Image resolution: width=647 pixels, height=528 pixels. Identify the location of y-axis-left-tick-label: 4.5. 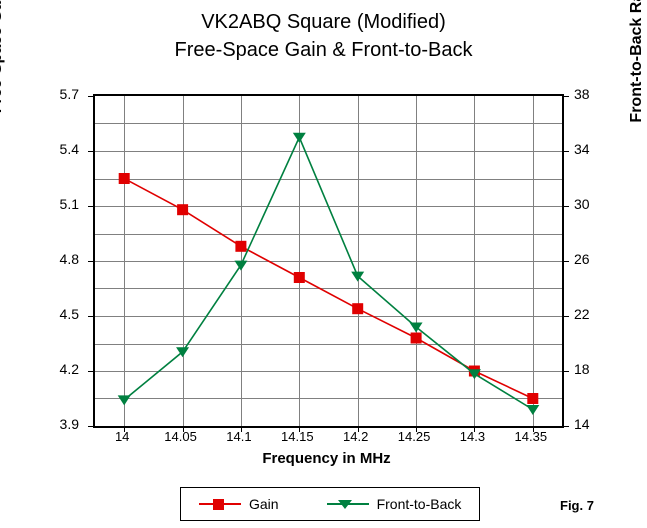
(69, 314).